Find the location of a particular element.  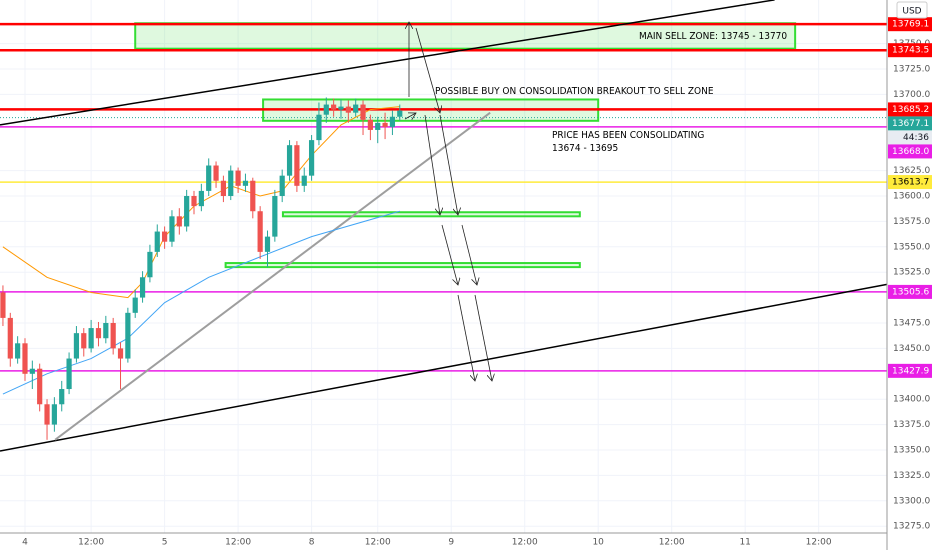

zone-label: MAIN SELL ZONE: 13745 - 13770 is located at coordinates (713, 36).